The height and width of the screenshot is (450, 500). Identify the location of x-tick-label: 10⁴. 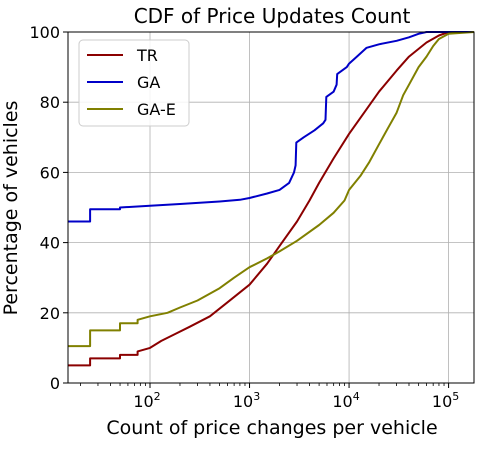
(345, 400).